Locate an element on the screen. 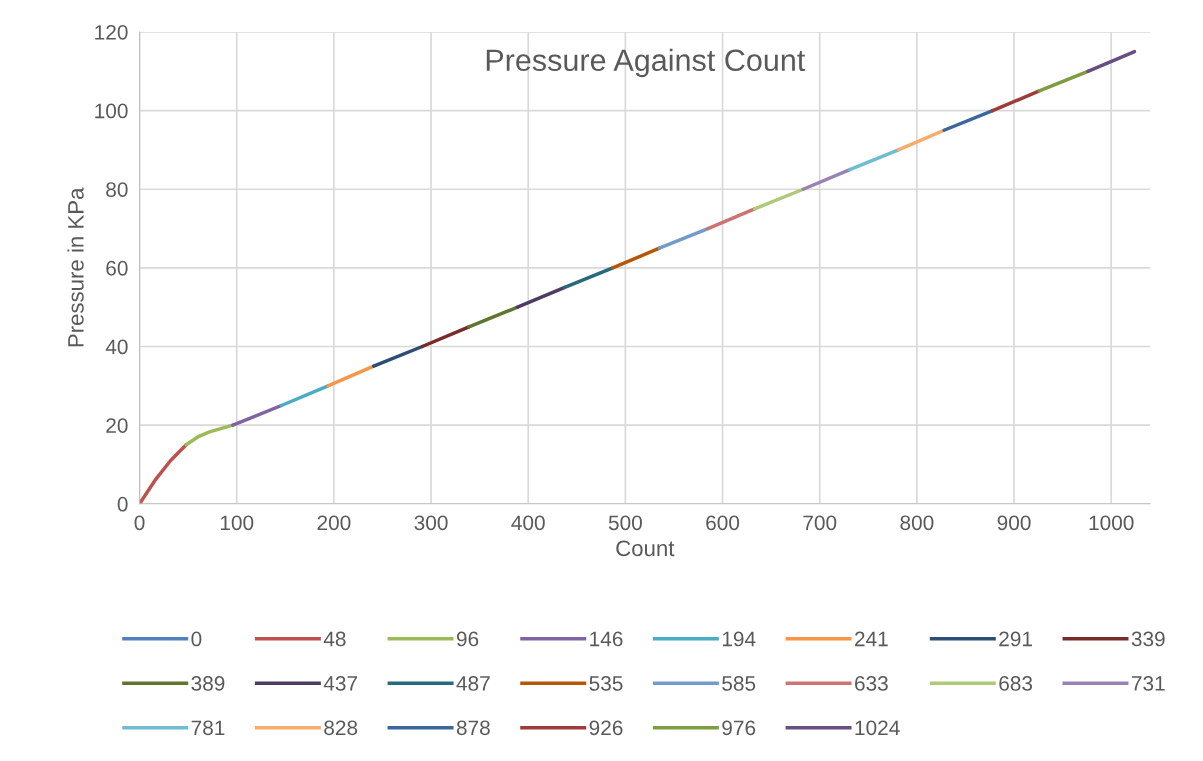  legend-label: 683 is located at coordinates (1016, 683).